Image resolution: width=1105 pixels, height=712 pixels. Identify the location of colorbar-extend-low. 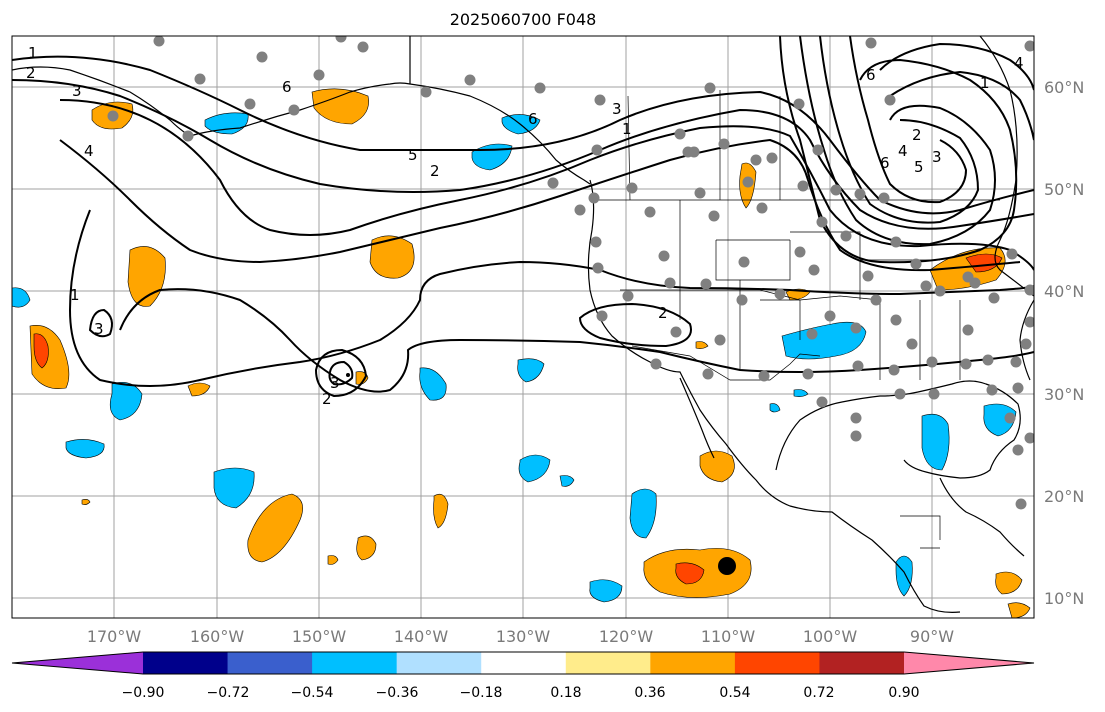
(77, 663).